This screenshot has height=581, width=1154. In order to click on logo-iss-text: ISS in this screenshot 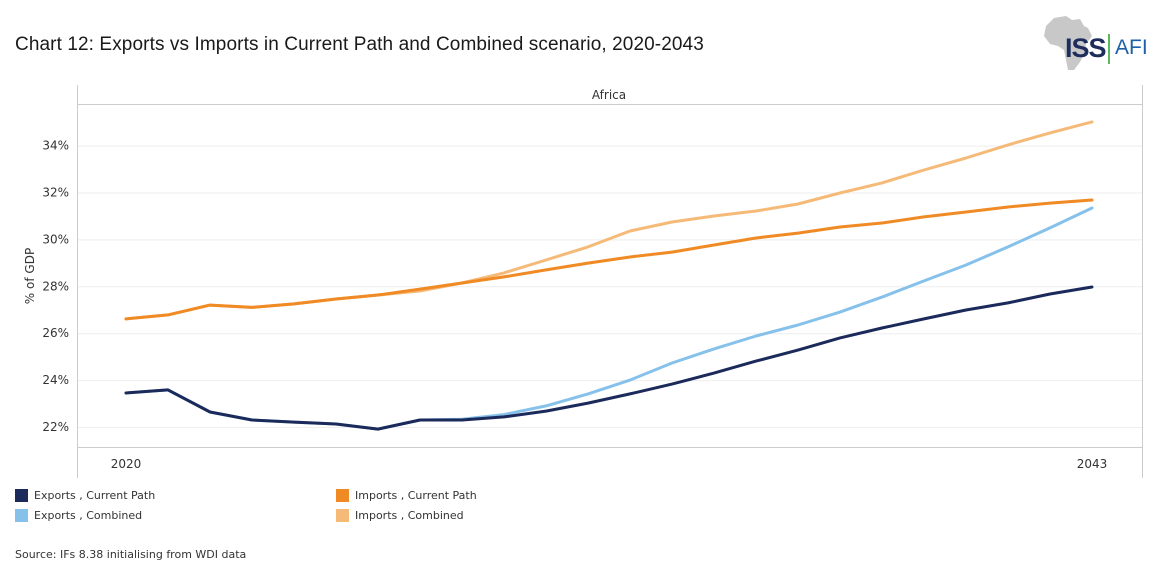, I will do `click(1086, 48)`.